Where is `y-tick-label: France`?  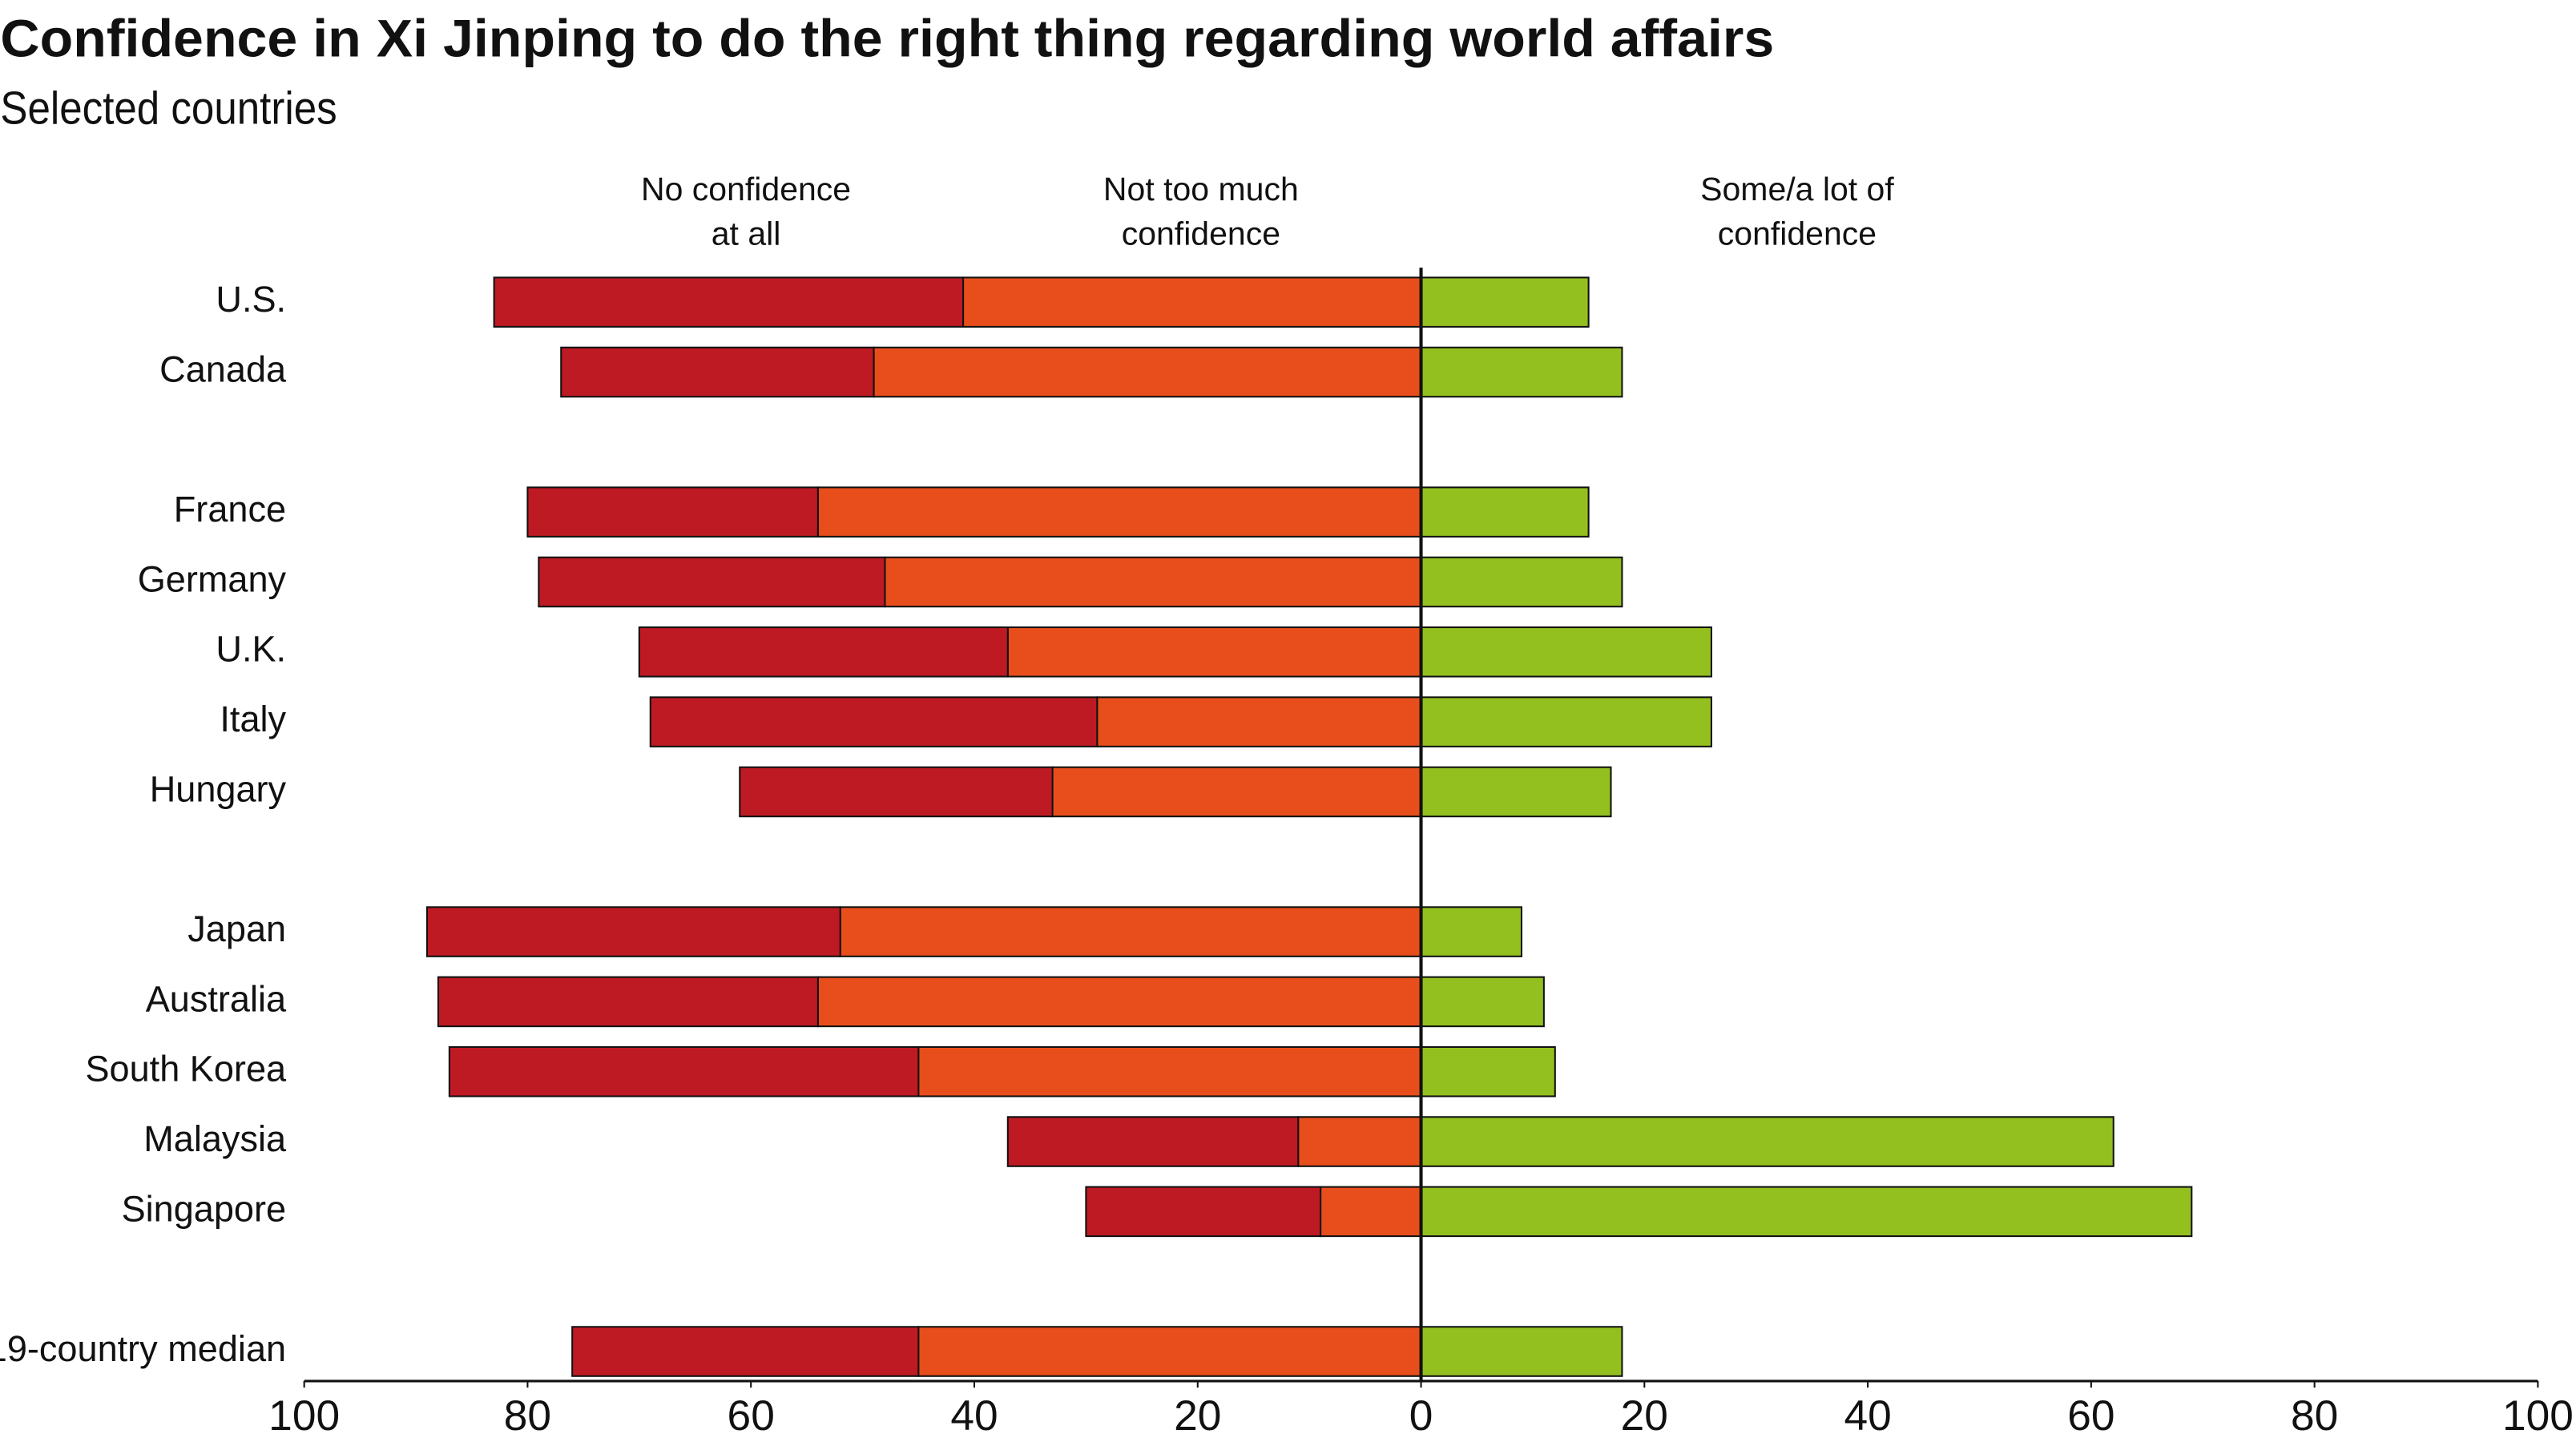 y-tick-label: France is located at coordinates (230, 509).